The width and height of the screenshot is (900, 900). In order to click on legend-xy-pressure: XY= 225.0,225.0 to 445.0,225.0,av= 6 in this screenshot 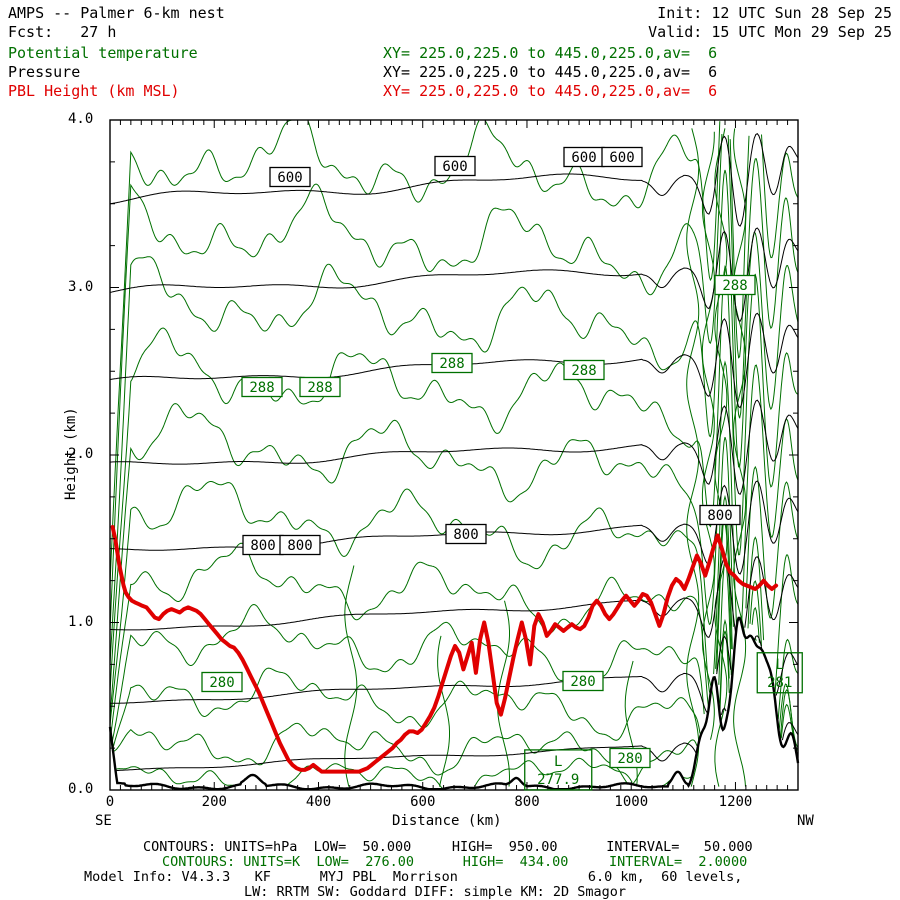, I will do `click(550, 72)`.